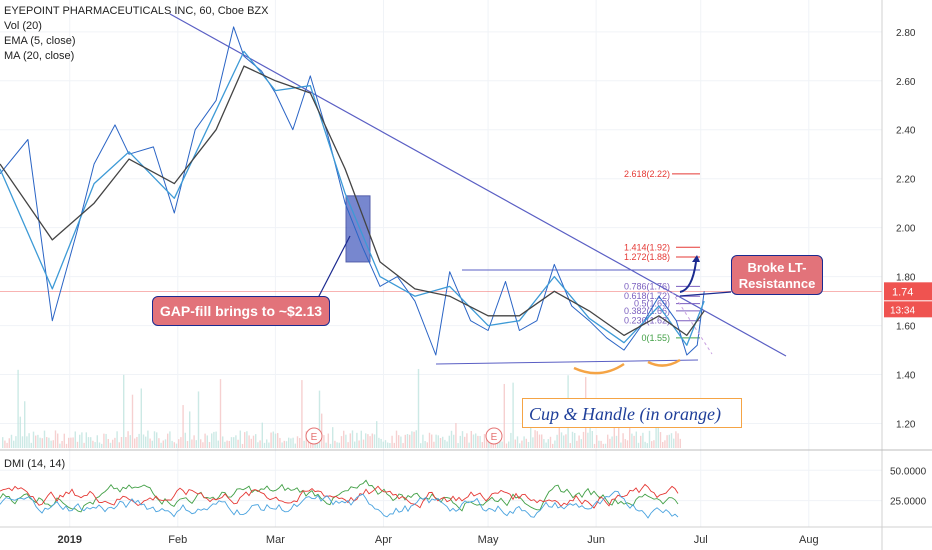  Describe the element at coordinates (647, 257) in the screenshot. I see `fib-label-2: 1.272(1.88)` at that location.